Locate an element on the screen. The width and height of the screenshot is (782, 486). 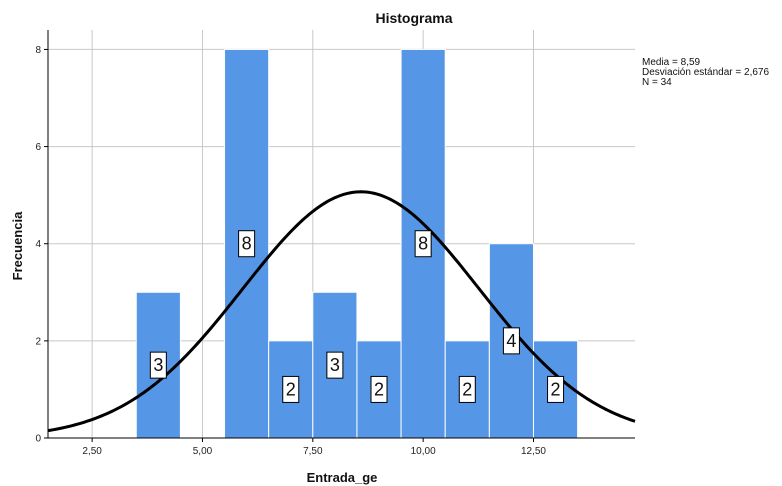
x-tick-label: 7,50 is located at coordinates (313, 451).